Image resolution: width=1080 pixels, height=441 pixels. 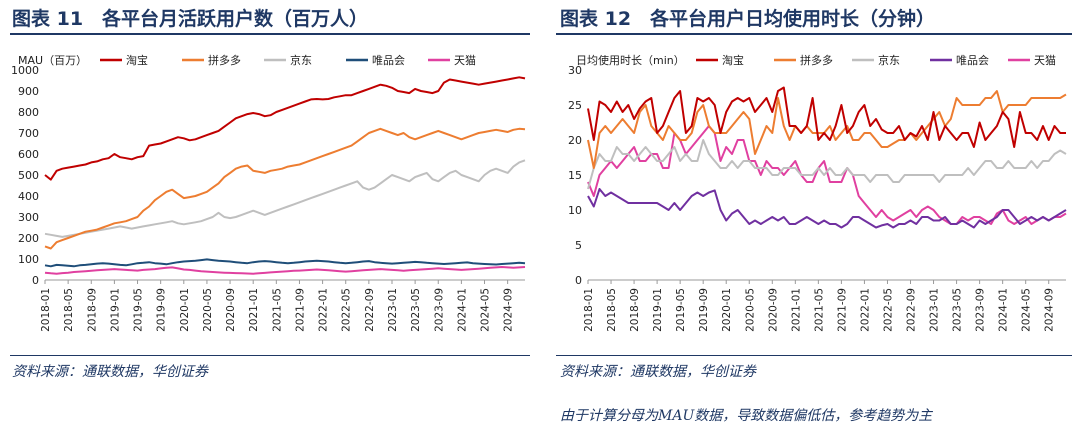 I want to click on y-tick-label: 30, so click(x=575, y=70).